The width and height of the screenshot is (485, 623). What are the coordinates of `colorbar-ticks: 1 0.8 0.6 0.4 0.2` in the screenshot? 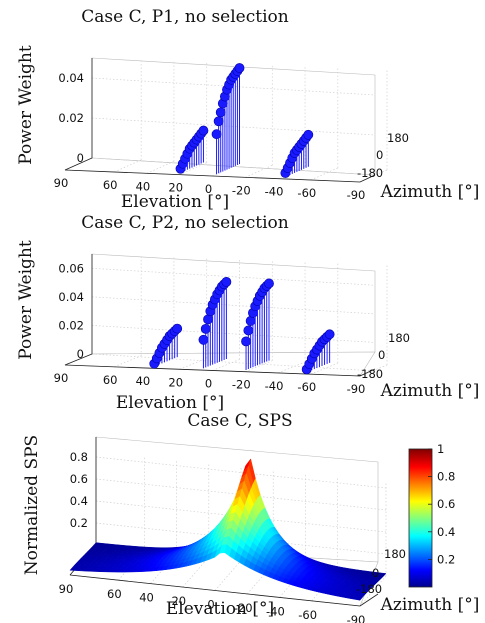 It's located at (441, 504).